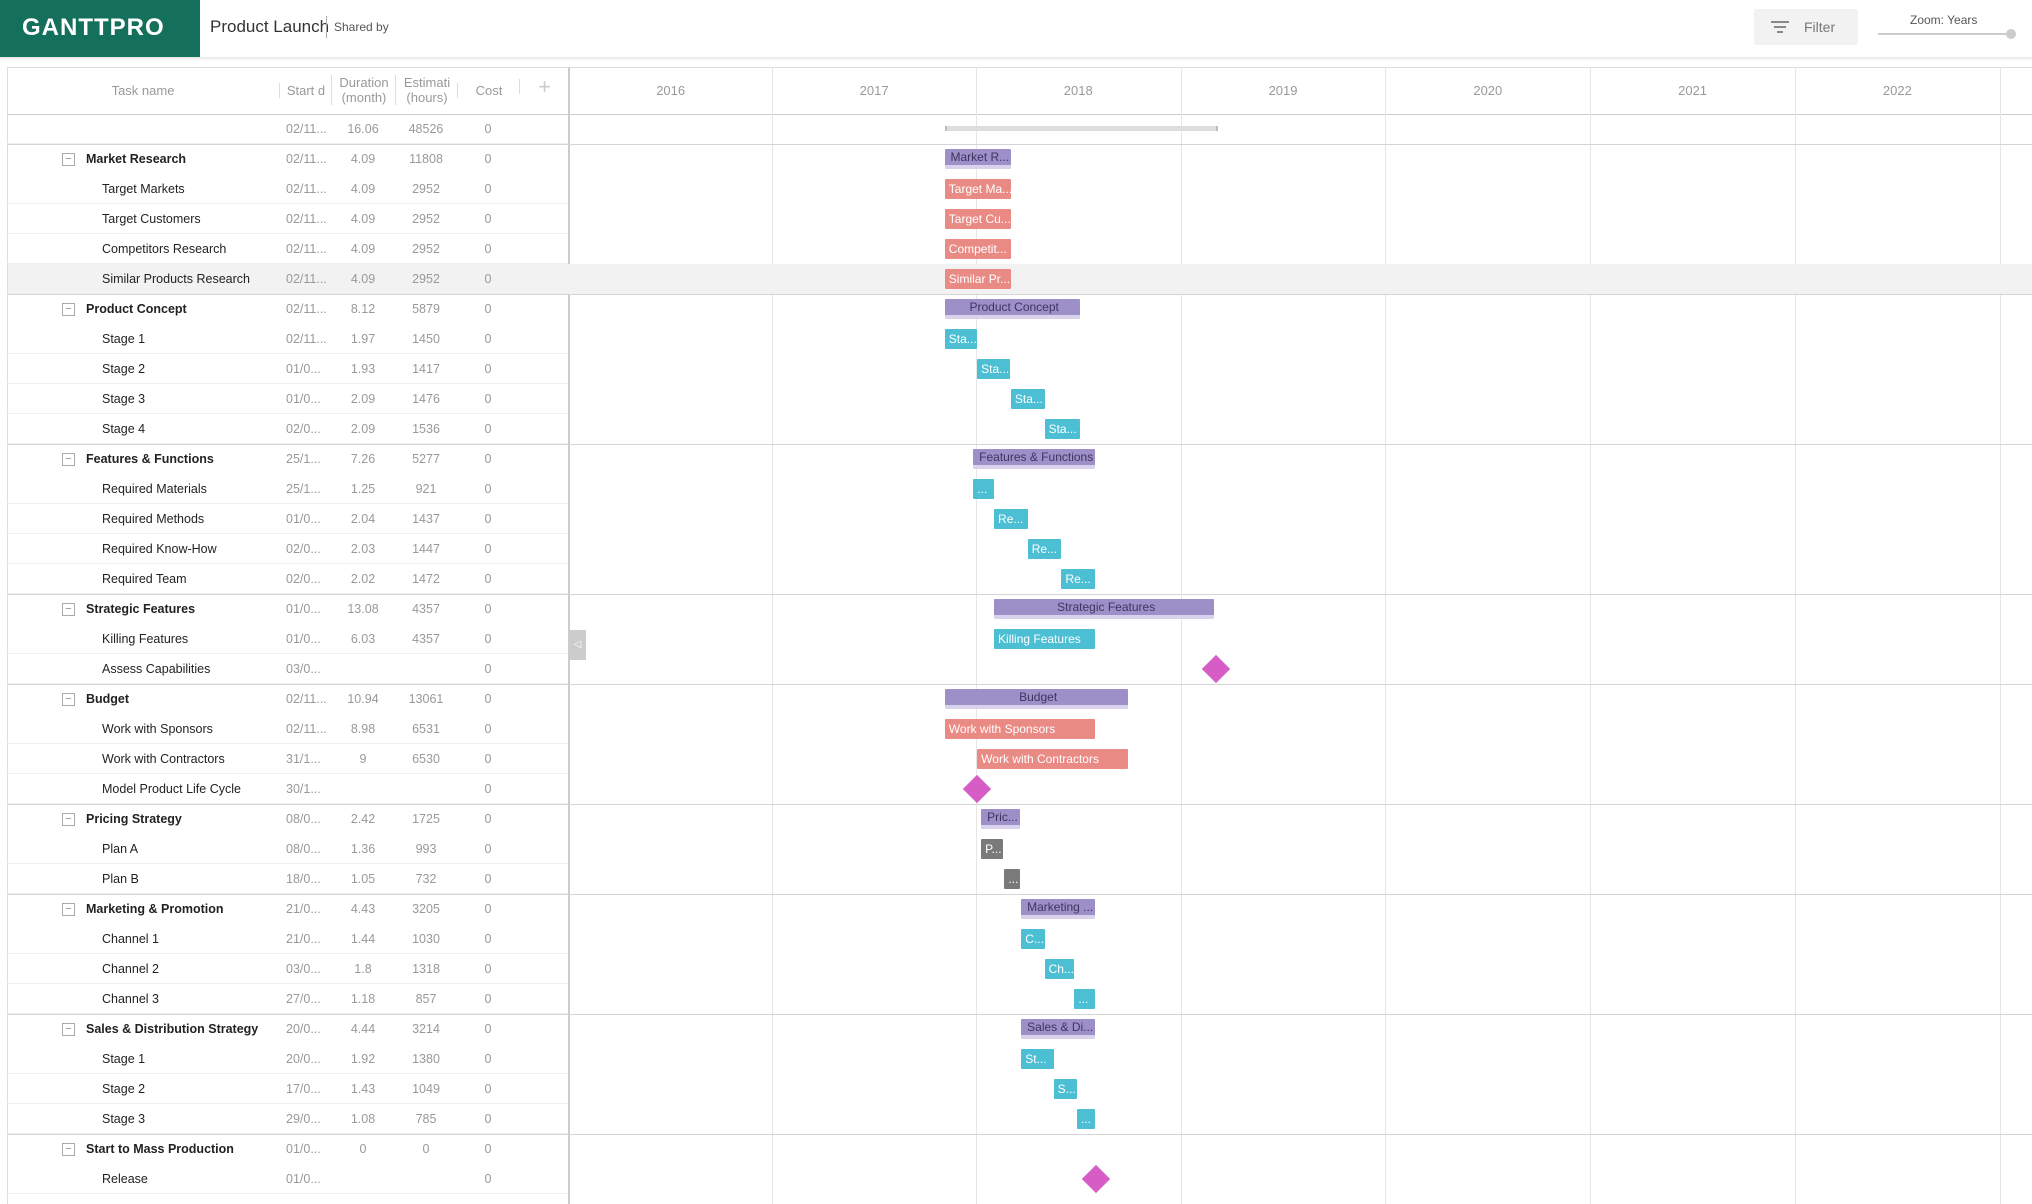  I want to click on filter-button: Filter, so click(1806, 27).